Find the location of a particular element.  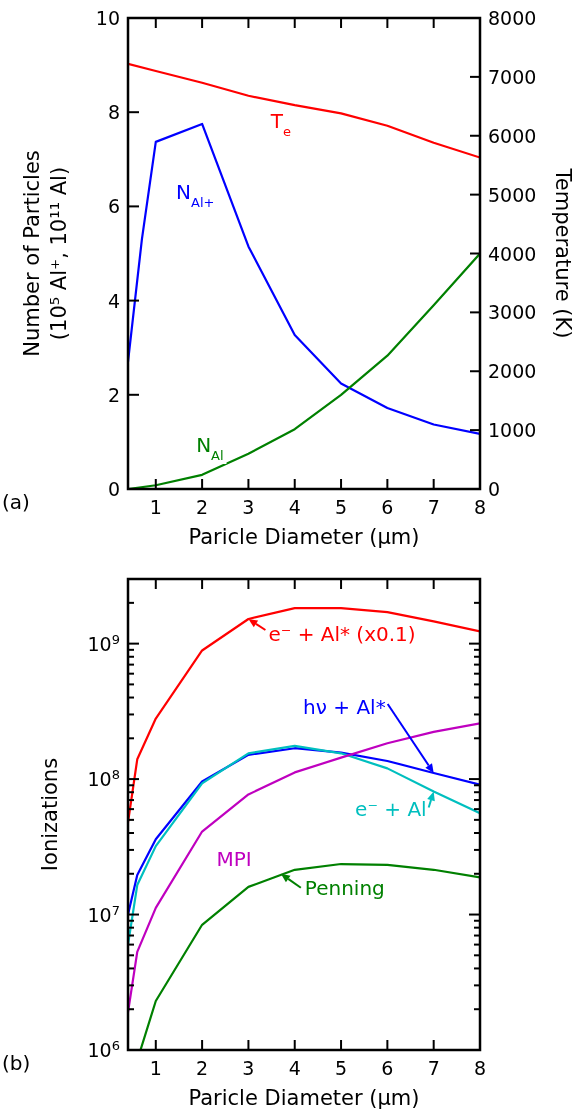

series-label: N$_{Al}$ is located at coordinates (210, 448).